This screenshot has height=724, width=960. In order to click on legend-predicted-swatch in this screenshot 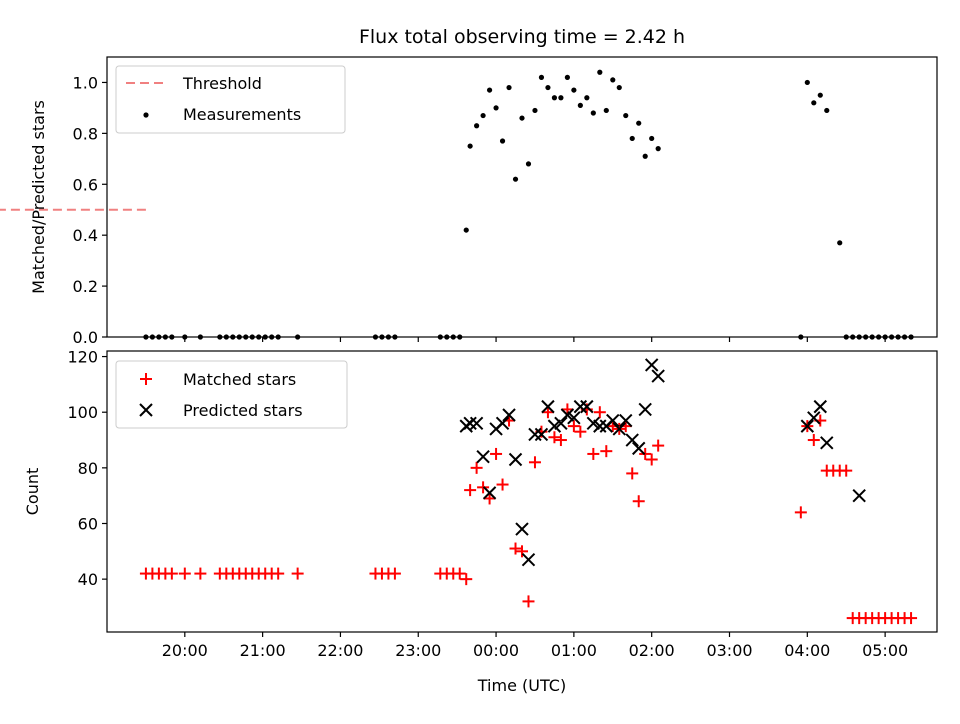, I will do `click(146, 410)`.